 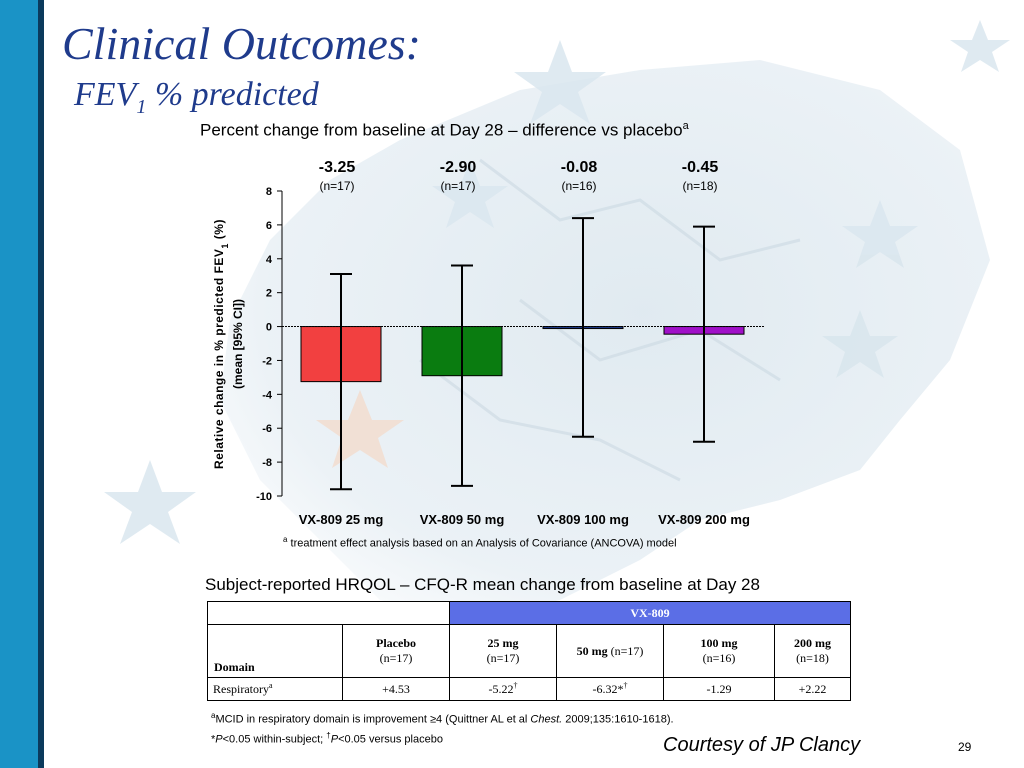 What do you see at coordinates (269, 328) in the screenshot?
I see `y-tick-label: 0` at bounding box center [269, 328].